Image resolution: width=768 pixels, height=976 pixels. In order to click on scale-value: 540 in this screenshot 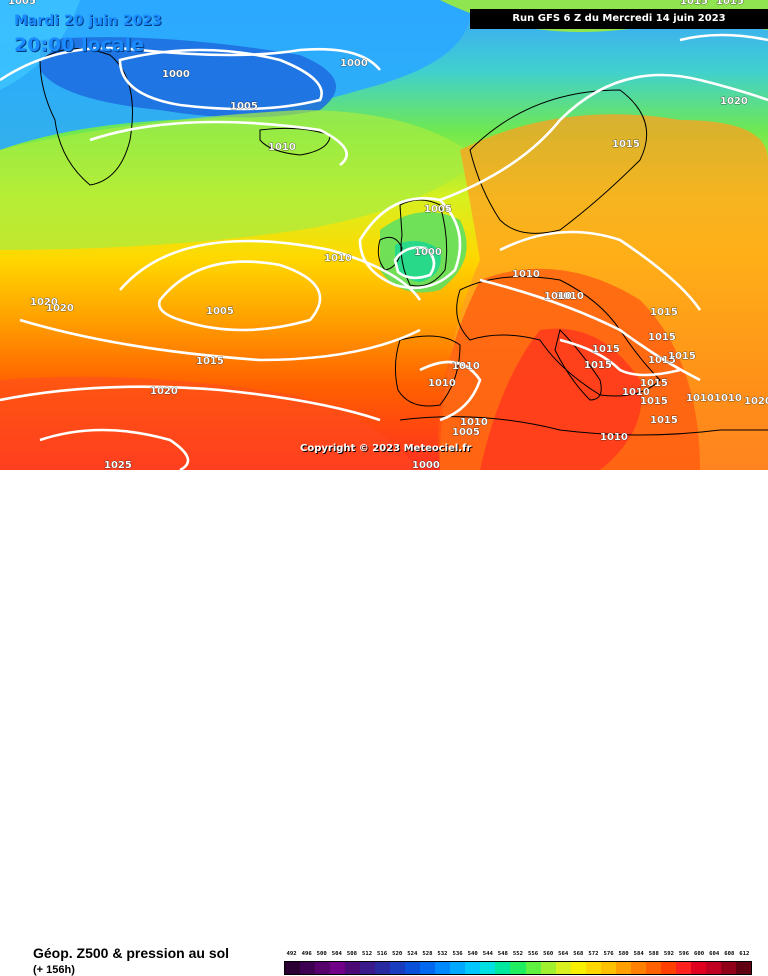, I will do `click(472, 954)`.